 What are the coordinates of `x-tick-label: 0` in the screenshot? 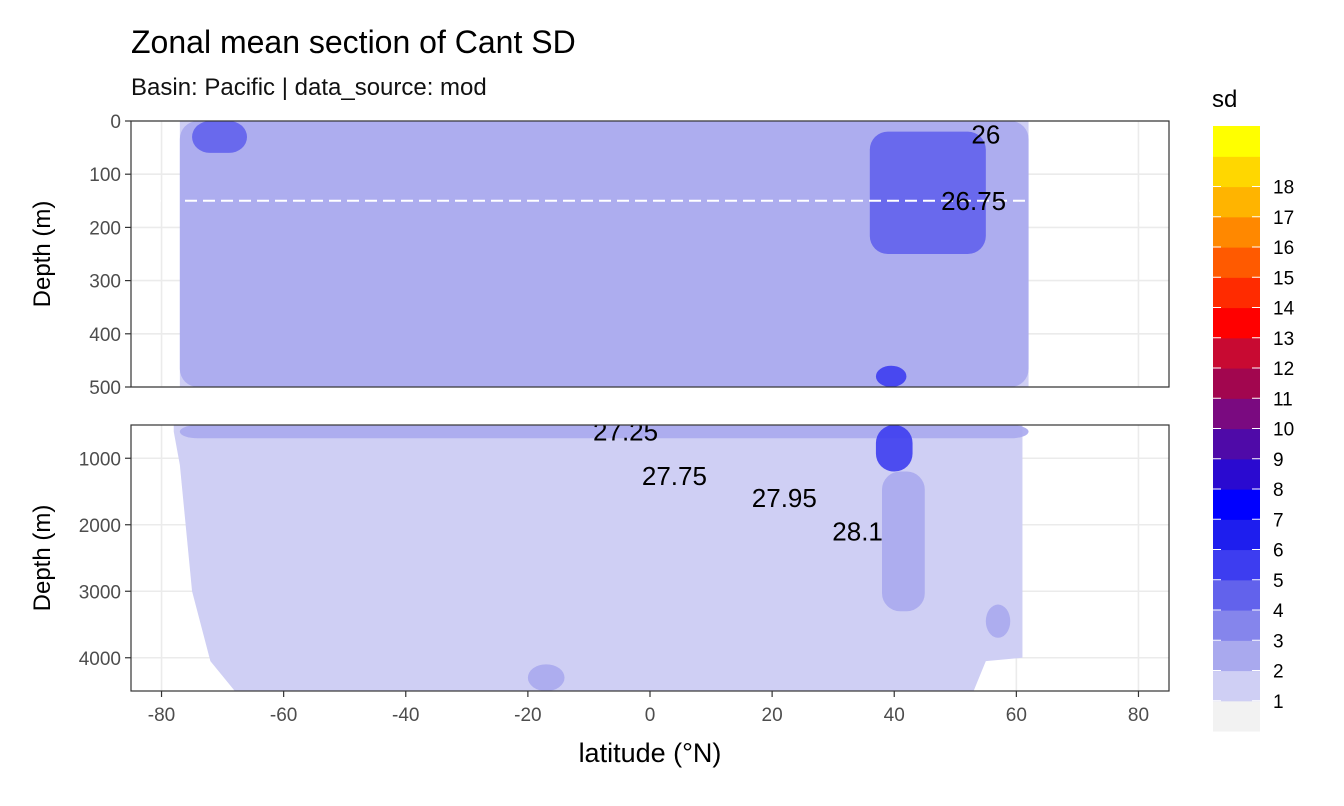 It's located at (650, 715).